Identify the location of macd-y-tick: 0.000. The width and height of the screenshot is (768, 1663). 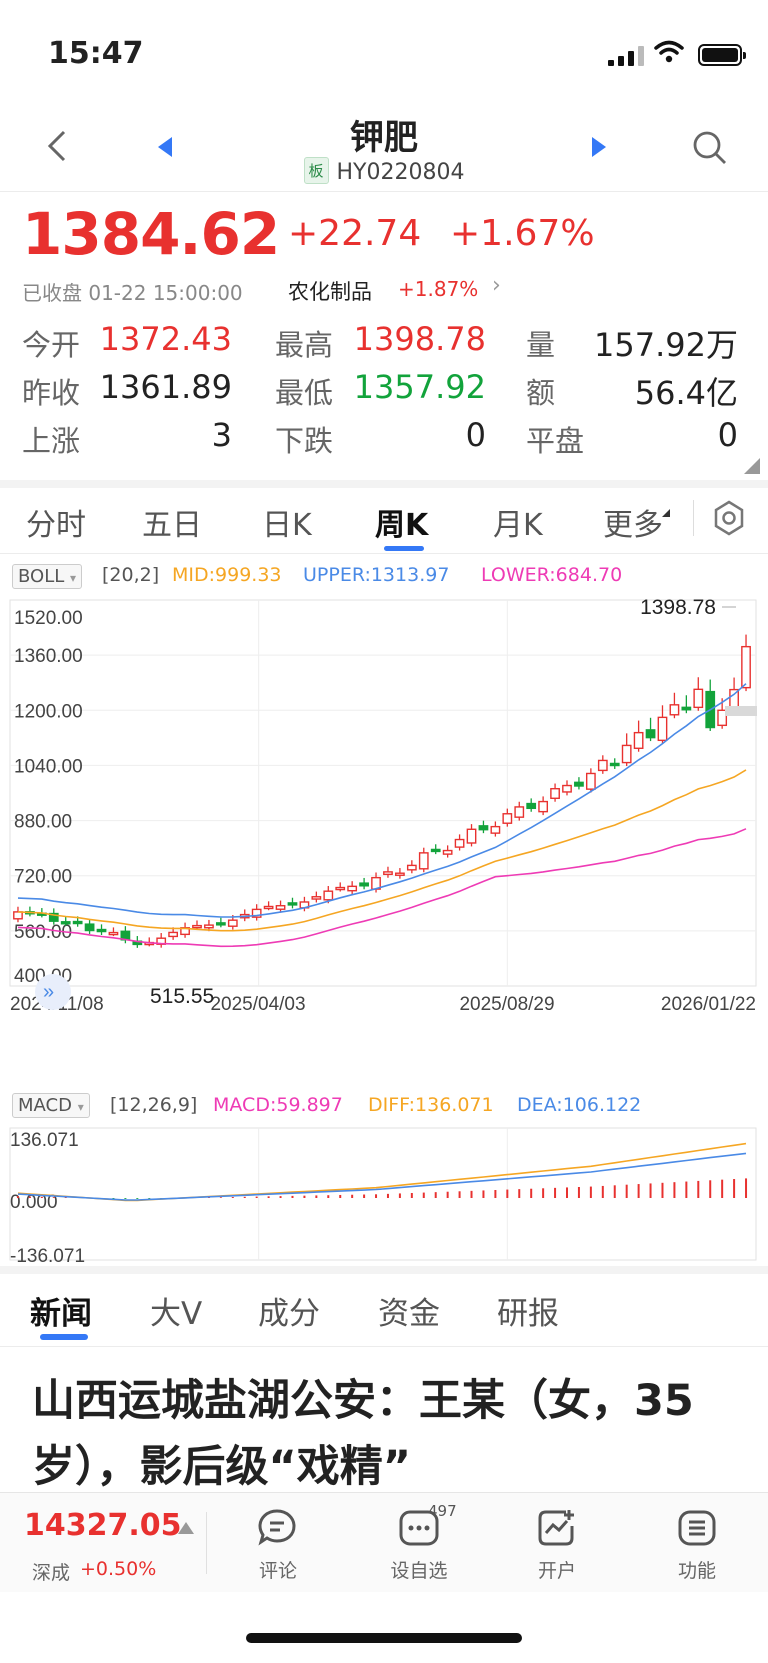
(34, 1202).